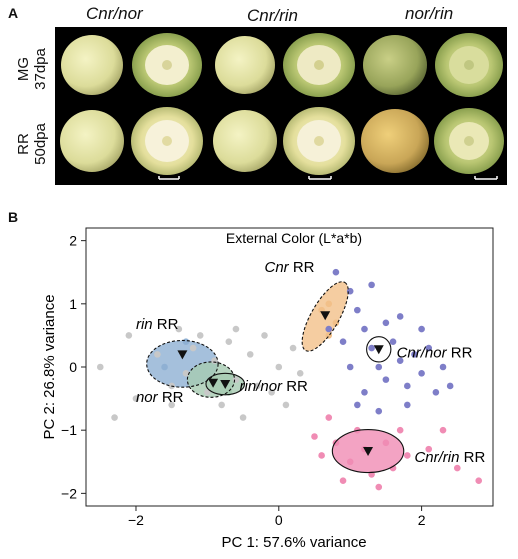 This screenshot has width=518, height=559. What do you see at coordinates (73, 304) in the screenshot?
I see `y-tick-label: 1` at bounding box center [73, 304].